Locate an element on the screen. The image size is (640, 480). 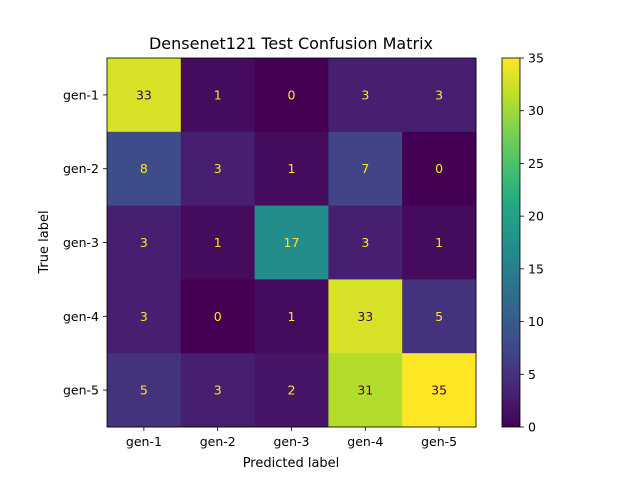
cell-value-label: 31 is located at coordinates (365, 390).